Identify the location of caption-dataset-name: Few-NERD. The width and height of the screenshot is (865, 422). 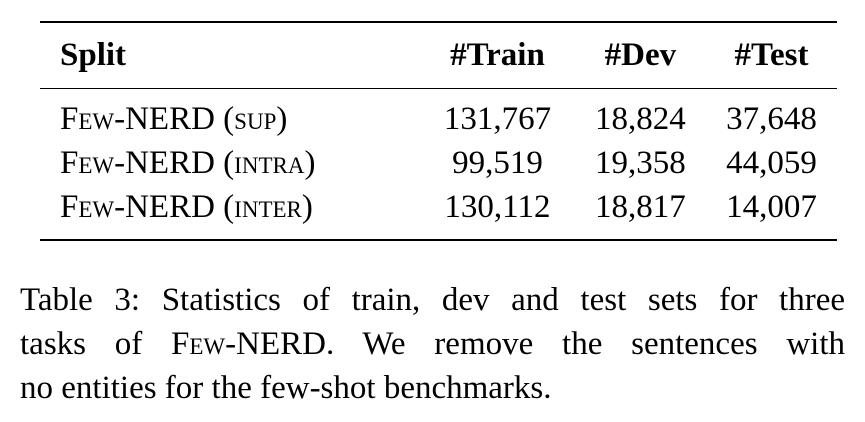
(248, 344).